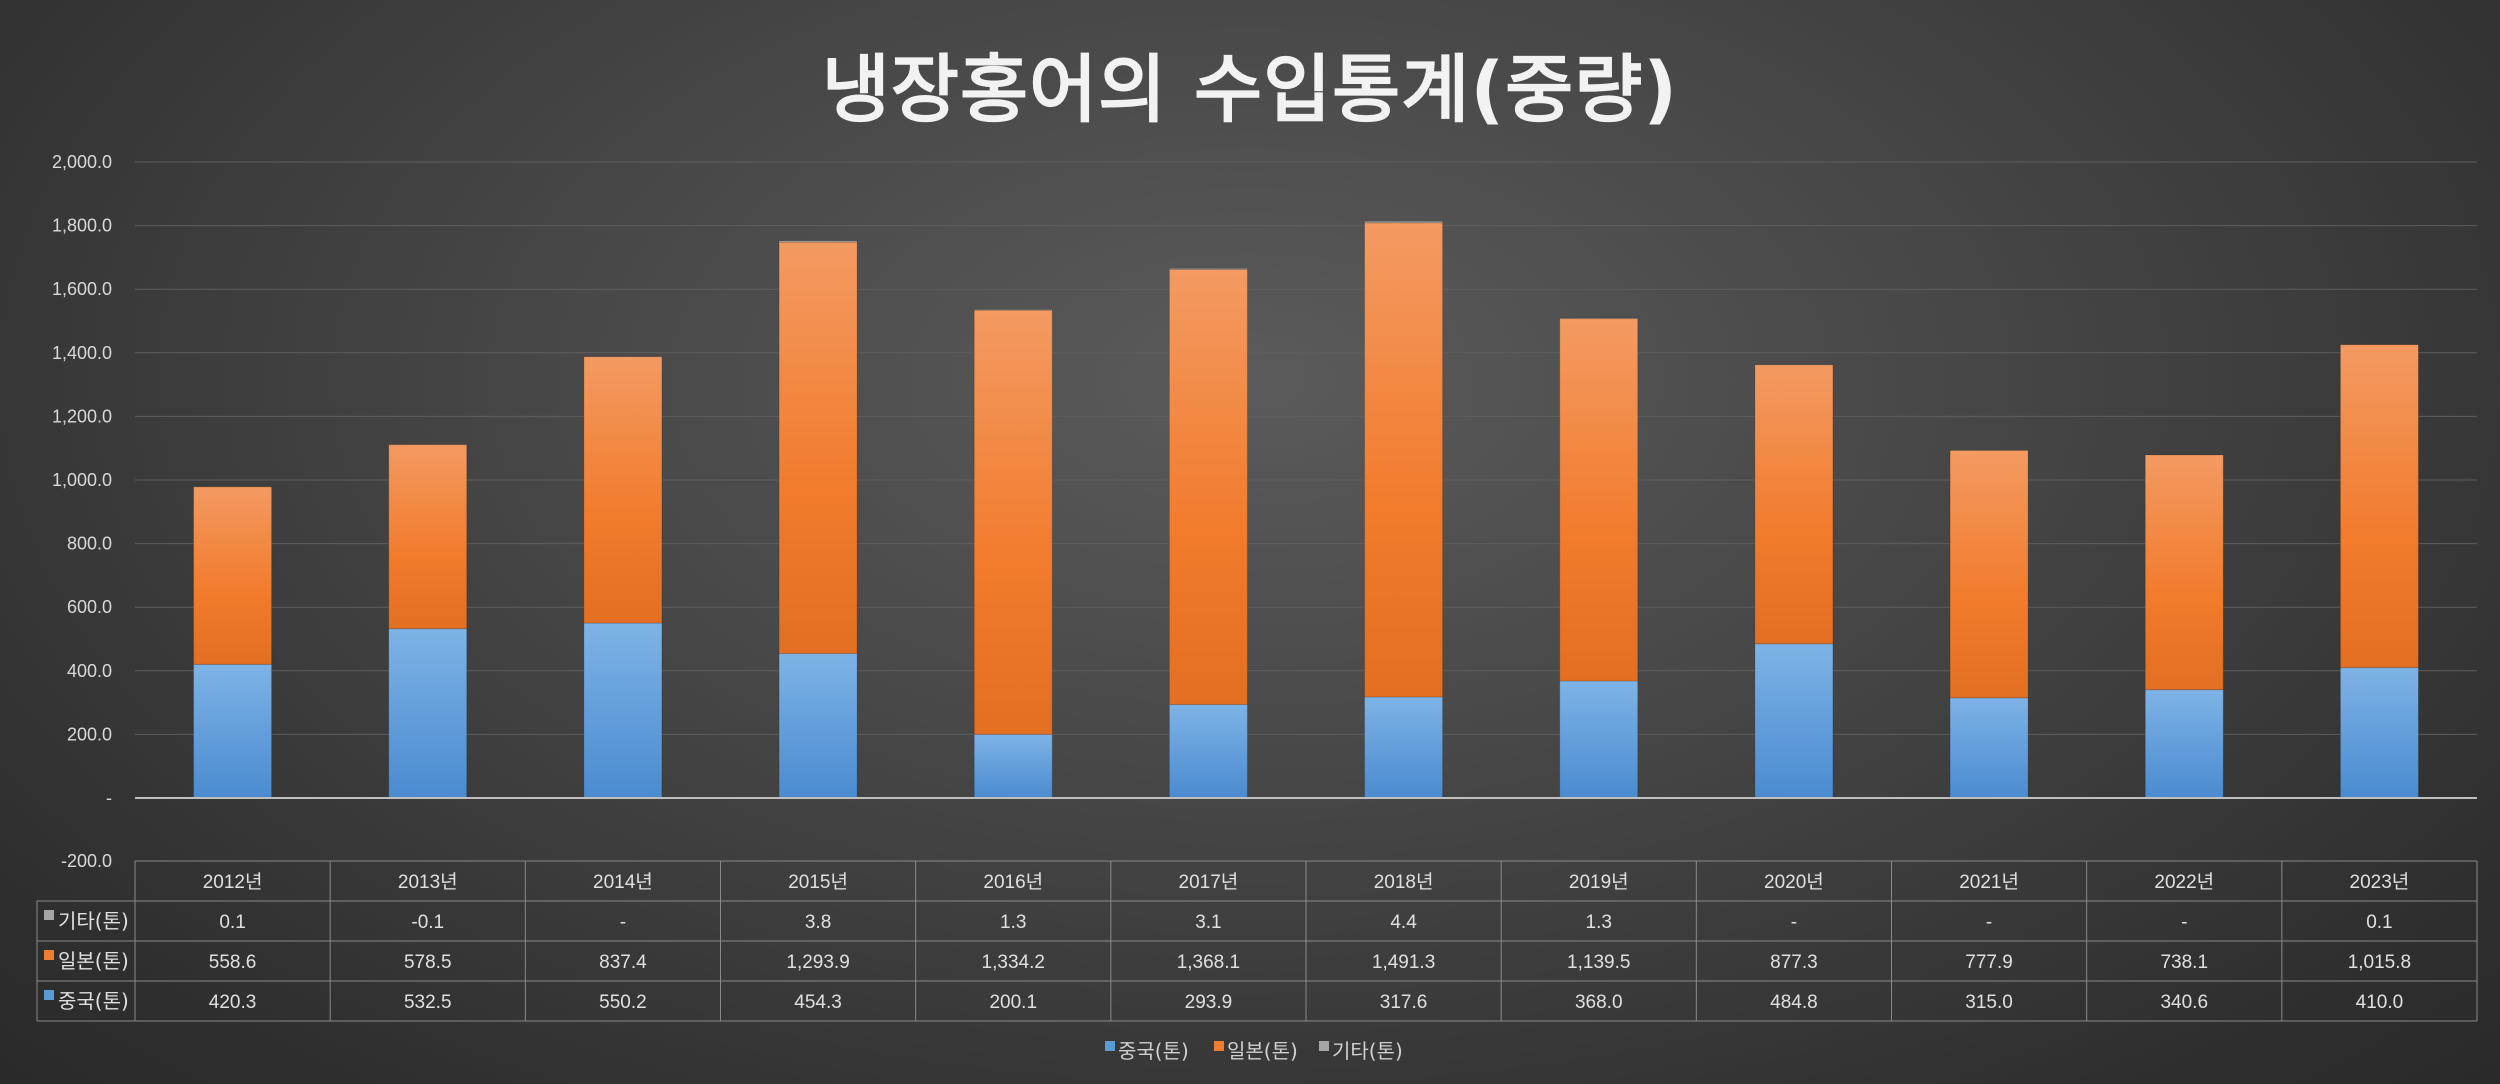 The height and width of the screenshot is (1084, 2500). What do you see at coordinates (2380, 1002) in the screenshot?
I see `data-label: 410.0` at bounding box center [2380, 1002].